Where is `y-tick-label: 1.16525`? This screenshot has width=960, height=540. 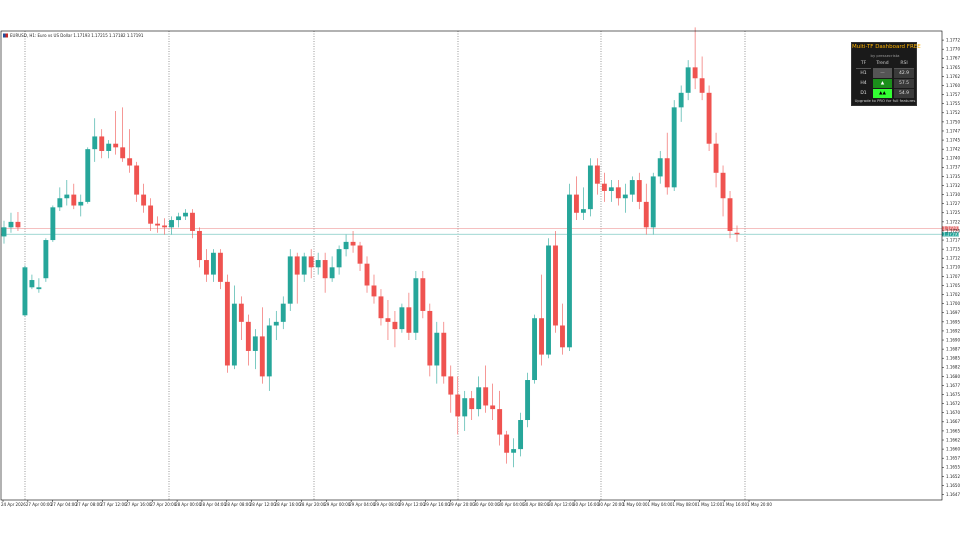
y-tick-label: 1.16525 is located at coordinates (953, 476).